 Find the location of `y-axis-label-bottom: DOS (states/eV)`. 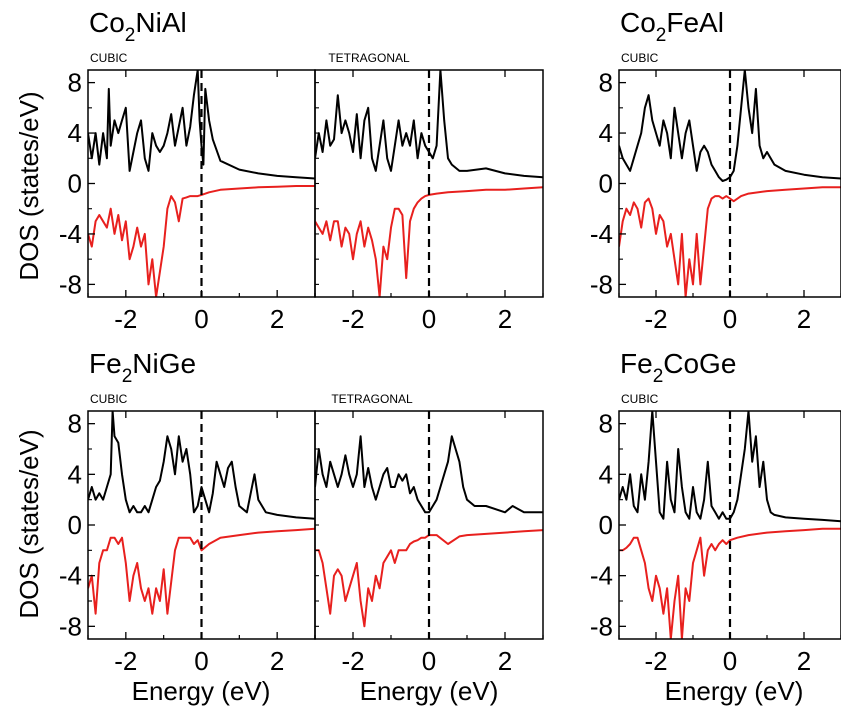

y-axis-label-bottom: DOS (states/eV) is located at coordinates (29, 523).